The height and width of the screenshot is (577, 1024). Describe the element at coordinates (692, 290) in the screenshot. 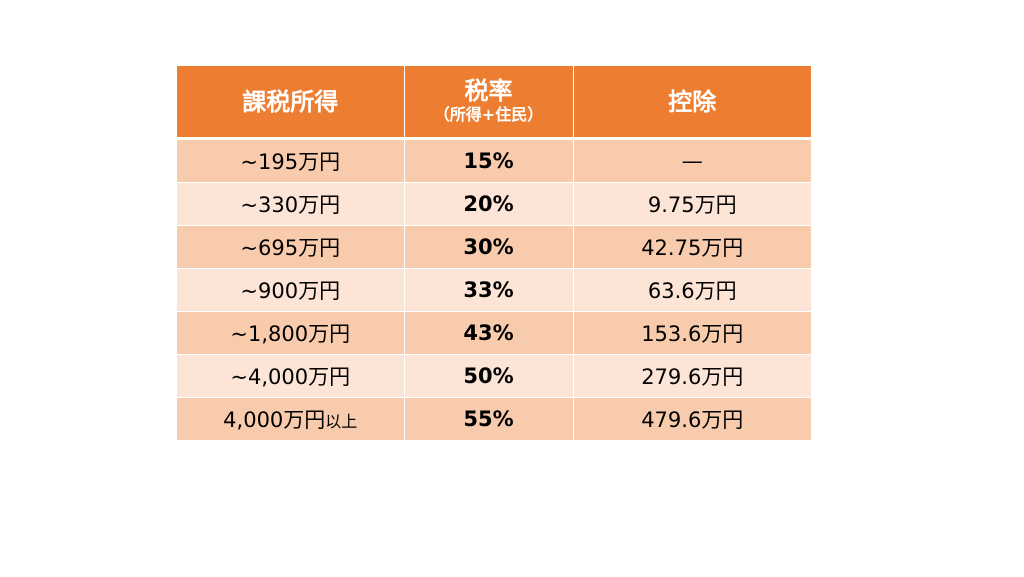

I see `deduction-cell: 63.6万円` at that location.